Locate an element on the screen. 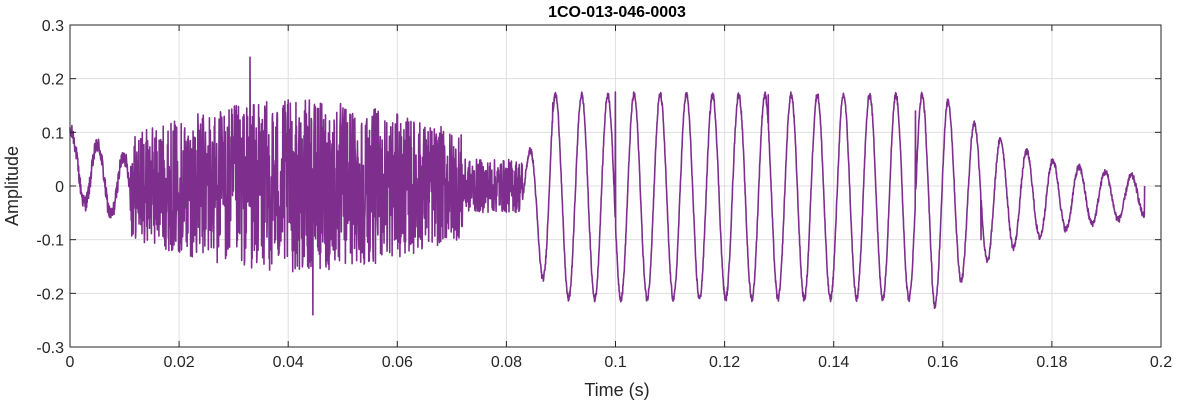 The image size is (1177, 404). y-tick-label: 0.1 is located at coordinates (53, 133).